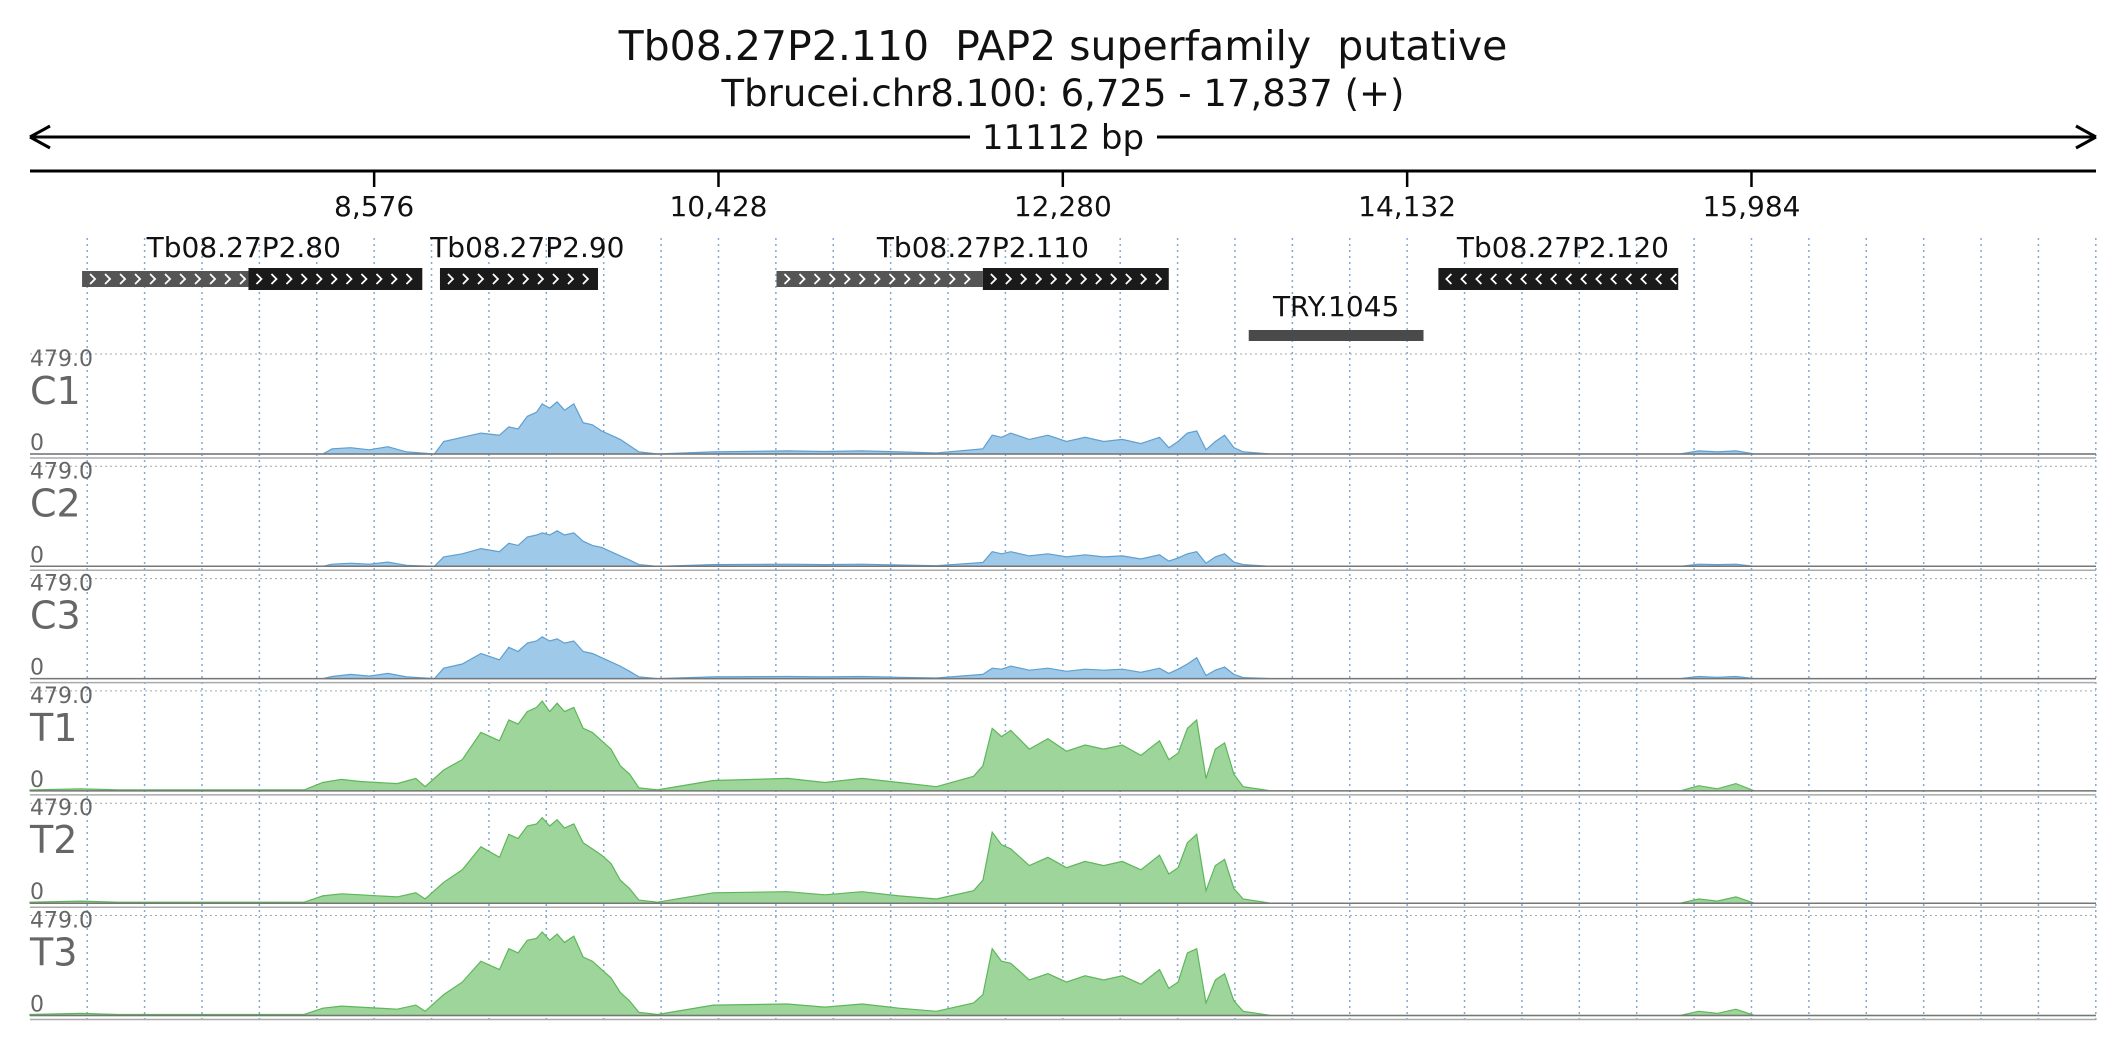 This screenshot has width=2126, height=1058. Describe the element at coordinates (1063, 515) in the screenshot. I see `track-c2: 479.0C2 0` at that location.